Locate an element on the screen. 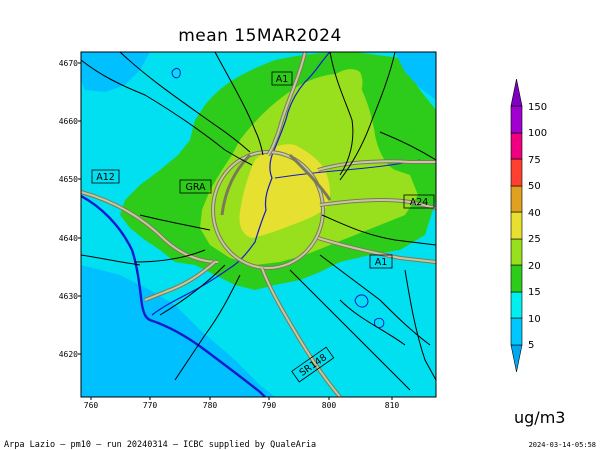  road-label-a12: A12 is located at coordinates (105, 176).